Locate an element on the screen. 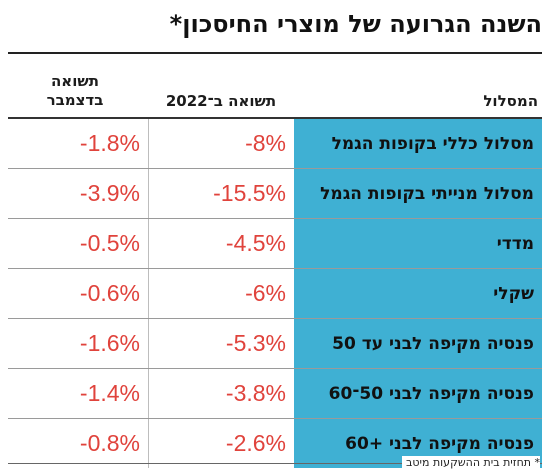  row-path-label: מדדי is located at coordinates (418, 243).